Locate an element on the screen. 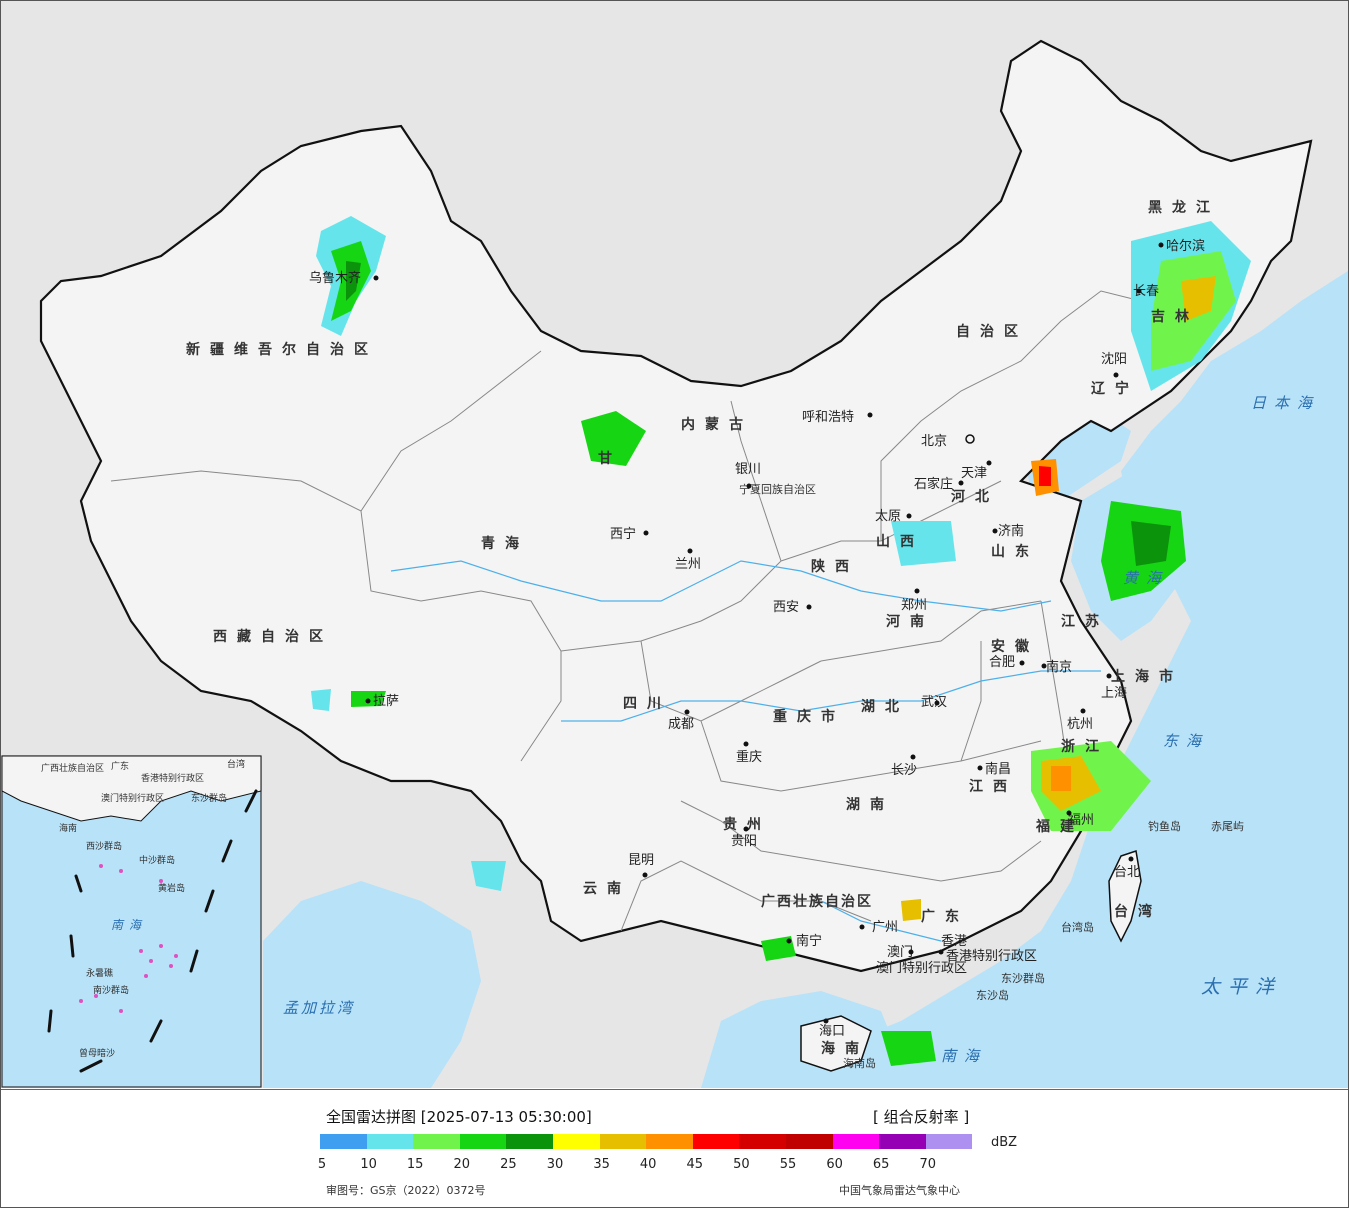 The height and width of the screenshot is (1208, 1349). inset-label-nansha: 南沙群岛 is located at coordinates (111, 990).